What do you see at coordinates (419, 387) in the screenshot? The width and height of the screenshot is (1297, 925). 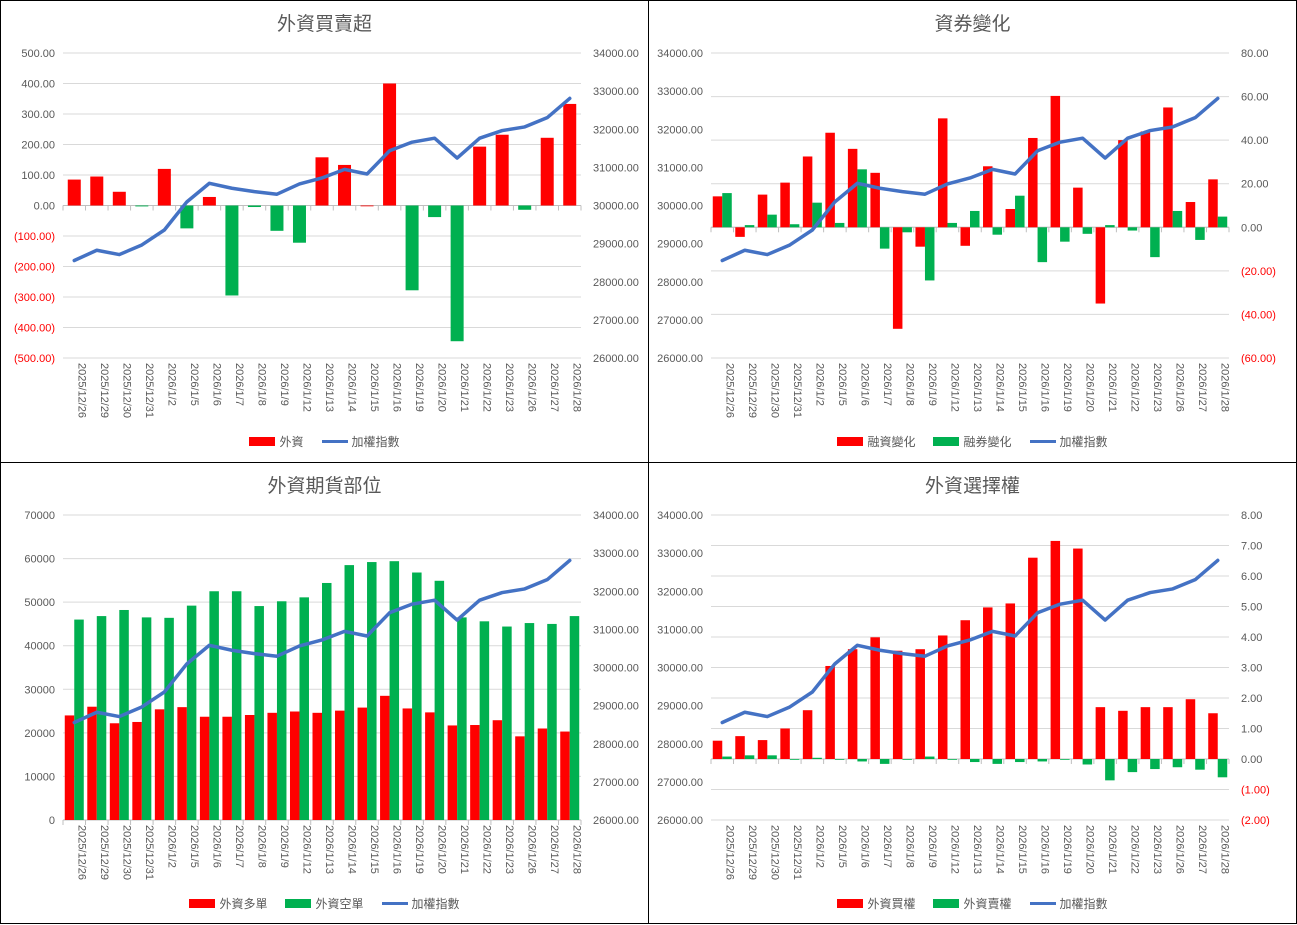 I see `category-label: 2026/1/19` at bounding box center [419, 387].